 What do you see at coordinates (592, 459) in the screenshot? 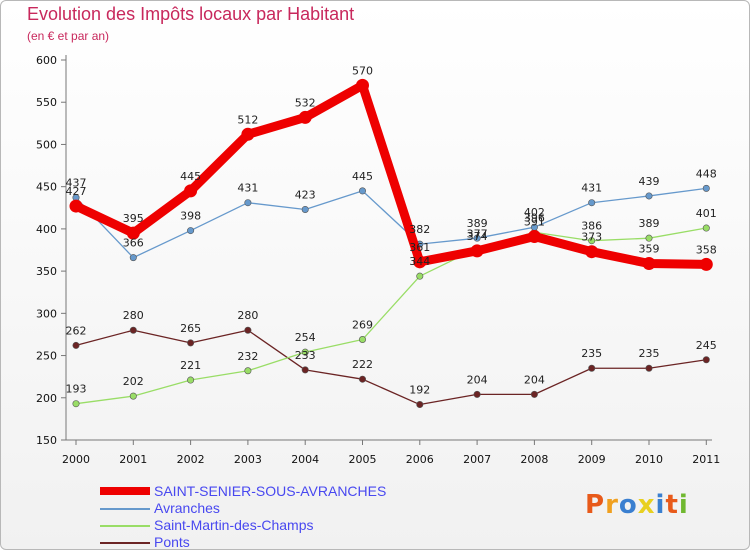
I see `x-tick-label: 2009` at bounding box center [592, 459].